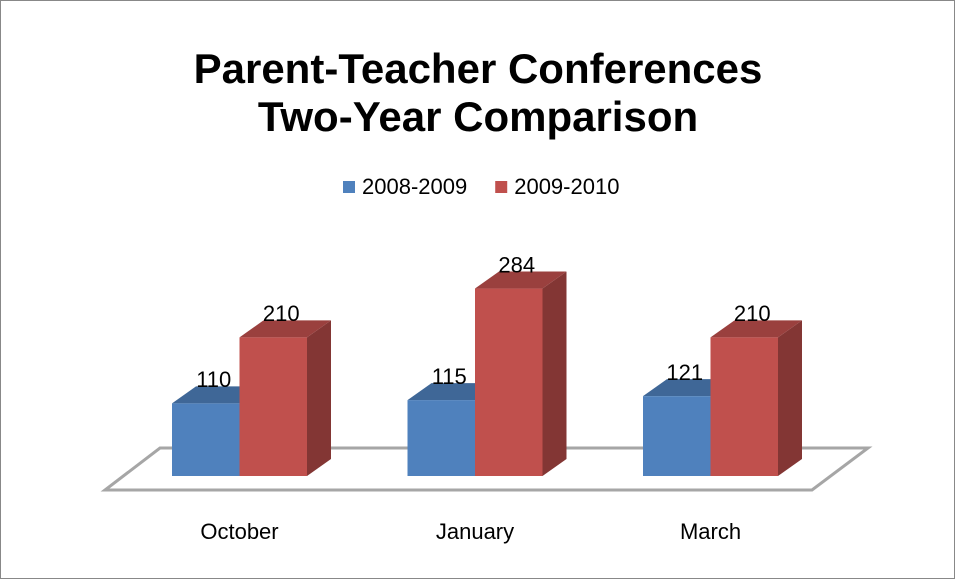  Describe the element at coordinates (516, 264) in the screenshot. I see `data-label: 284` at that location.